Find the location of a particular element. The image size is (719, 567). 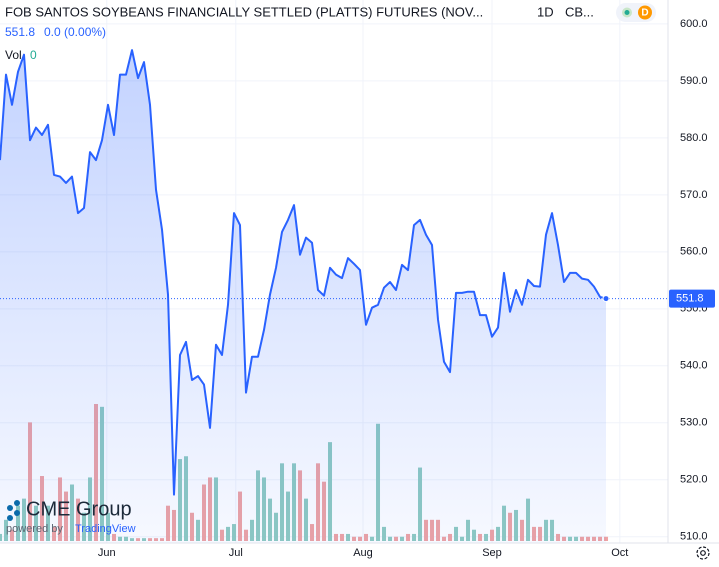

settings-icon is located at coordinates (703, 553).